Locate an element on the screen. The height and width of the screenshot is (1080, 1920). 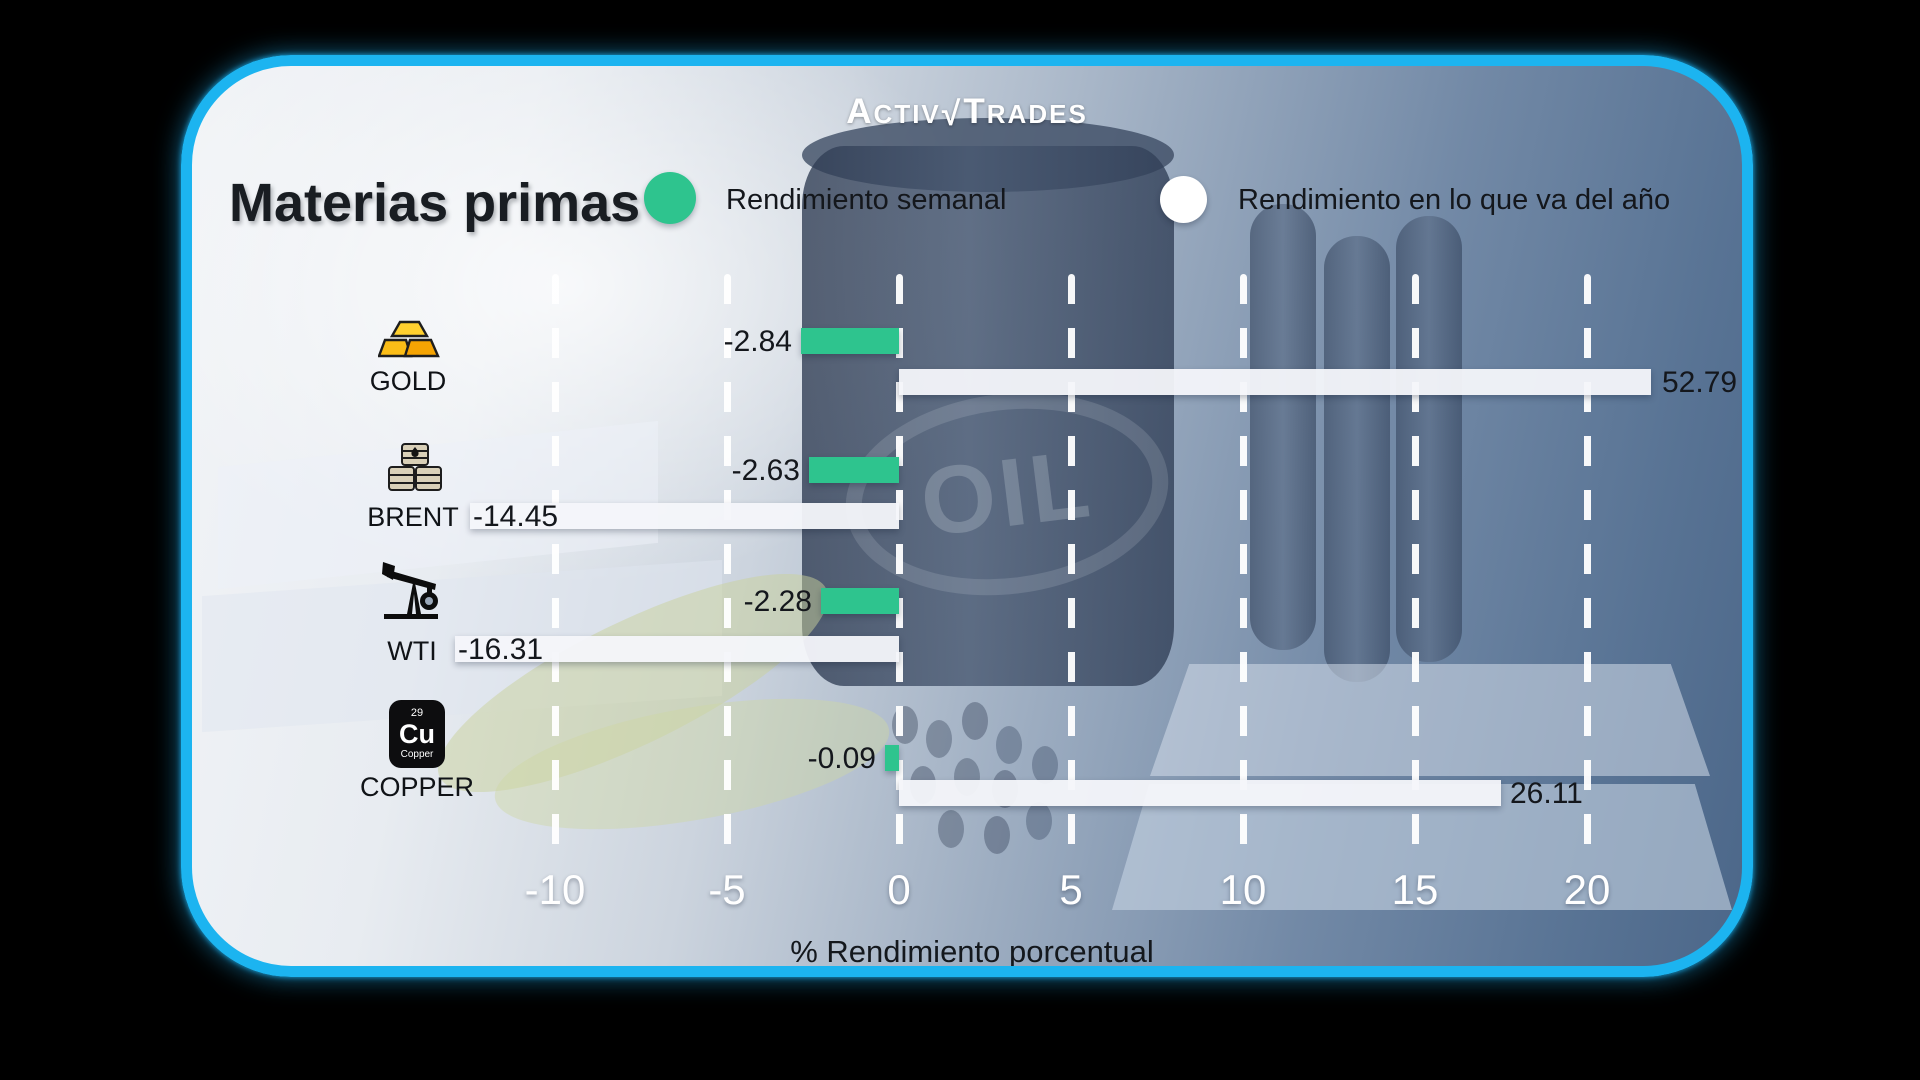
logo-check-icon: √ is located at coordinates (952, 114).